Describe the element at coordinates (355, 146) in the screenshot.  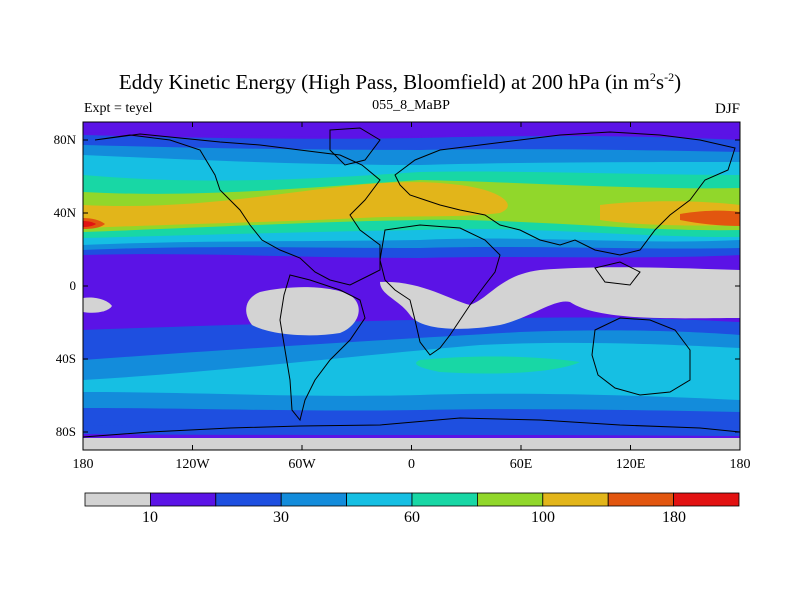
I see `coast-greenland` at that location.